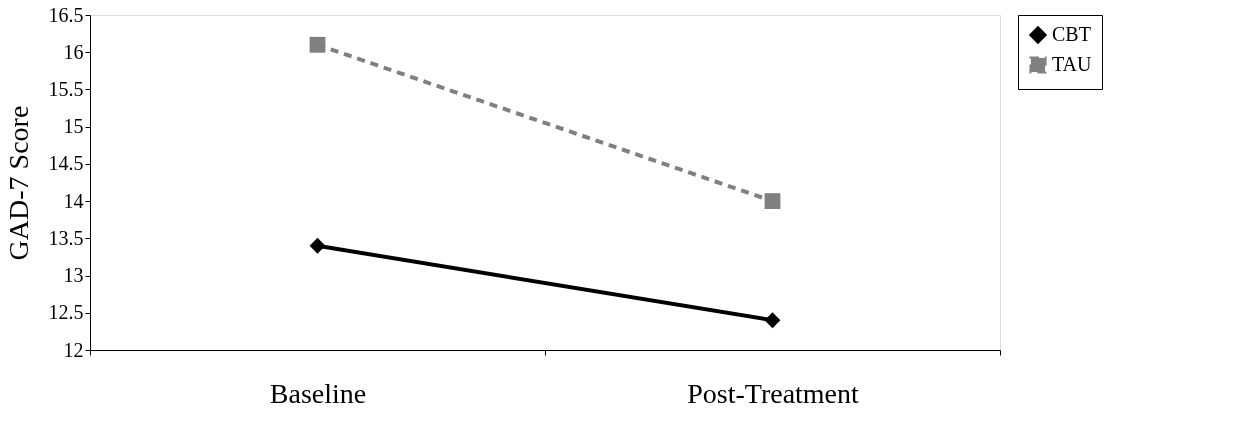 This screenshot has width=1241, height=427. I want to click on y-tick-label: 12.5, so click(66, 312).